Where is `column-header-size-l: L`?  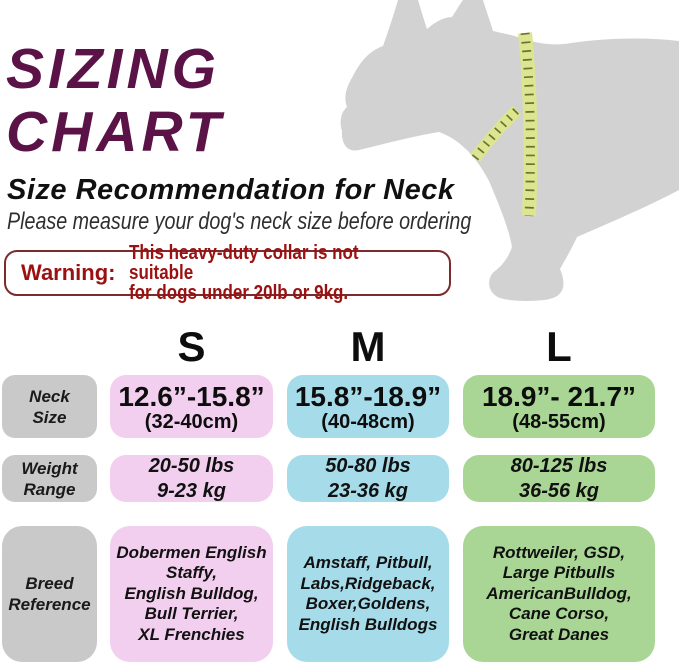 column-header-size-l: L is located at coordinates (559, 346).